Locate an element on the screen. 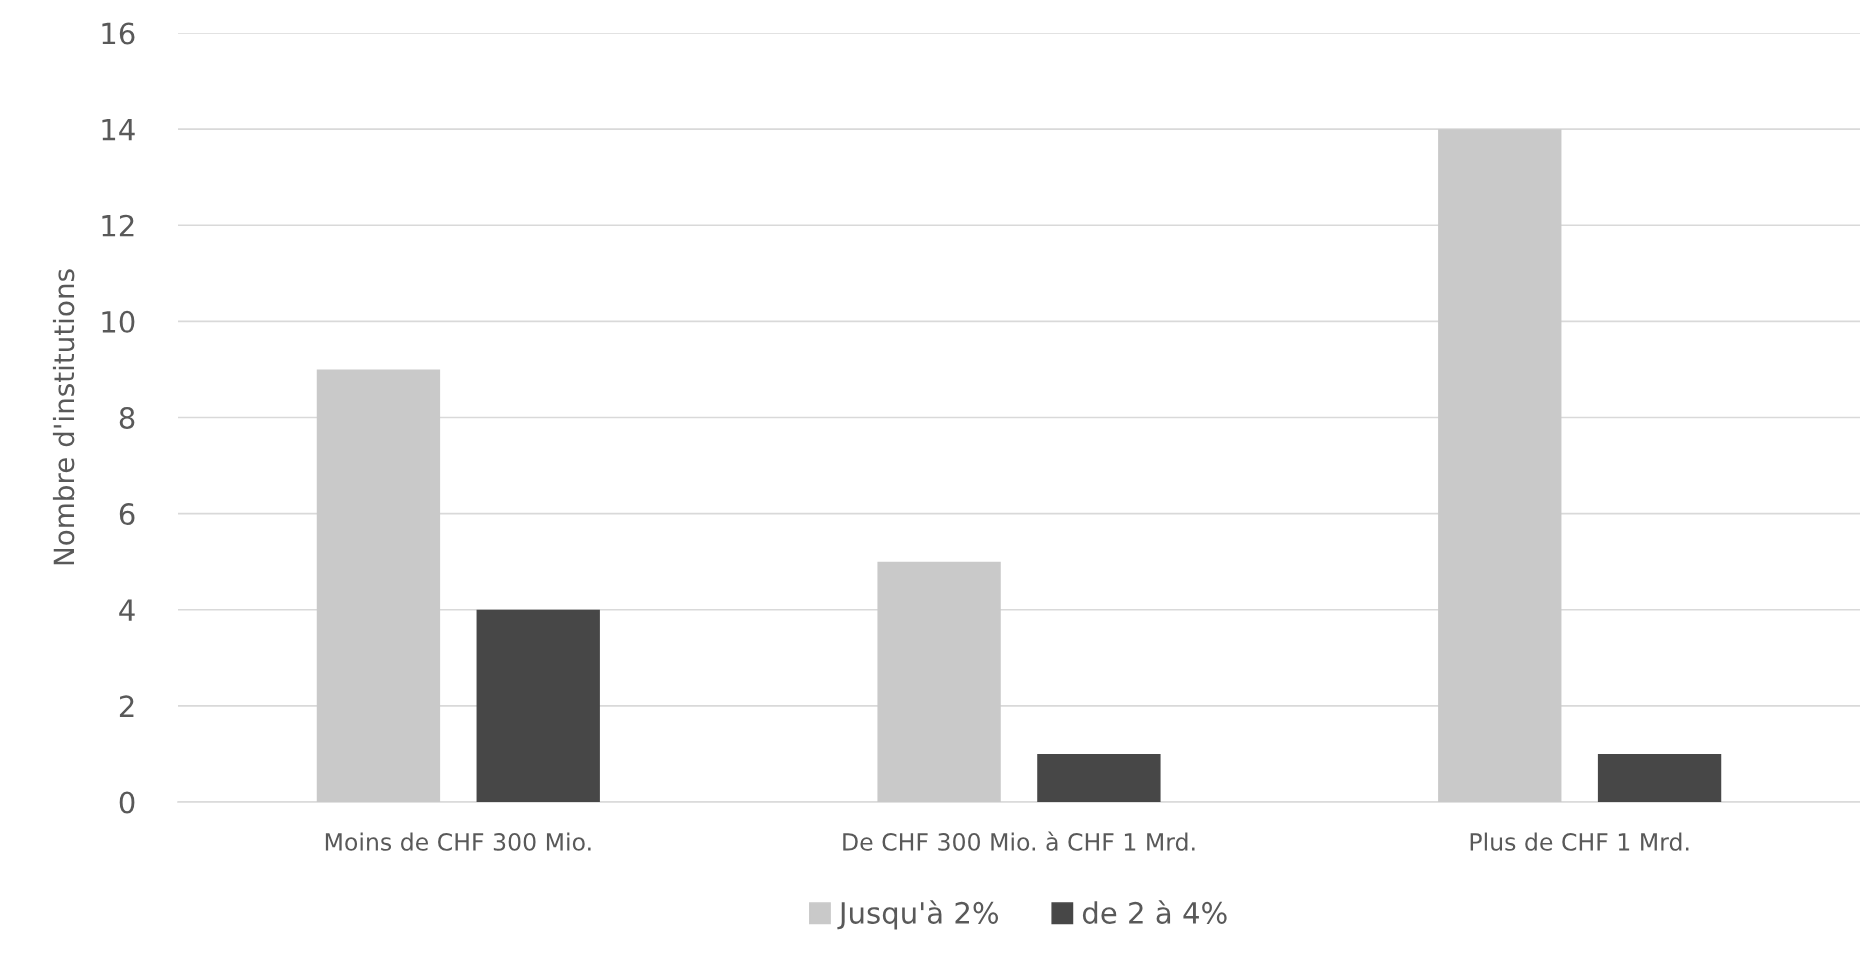 The height and width of the screenshot is (970, 1860). y-axis-title: Nombre d'institutions is located at coordinates (63, 417).